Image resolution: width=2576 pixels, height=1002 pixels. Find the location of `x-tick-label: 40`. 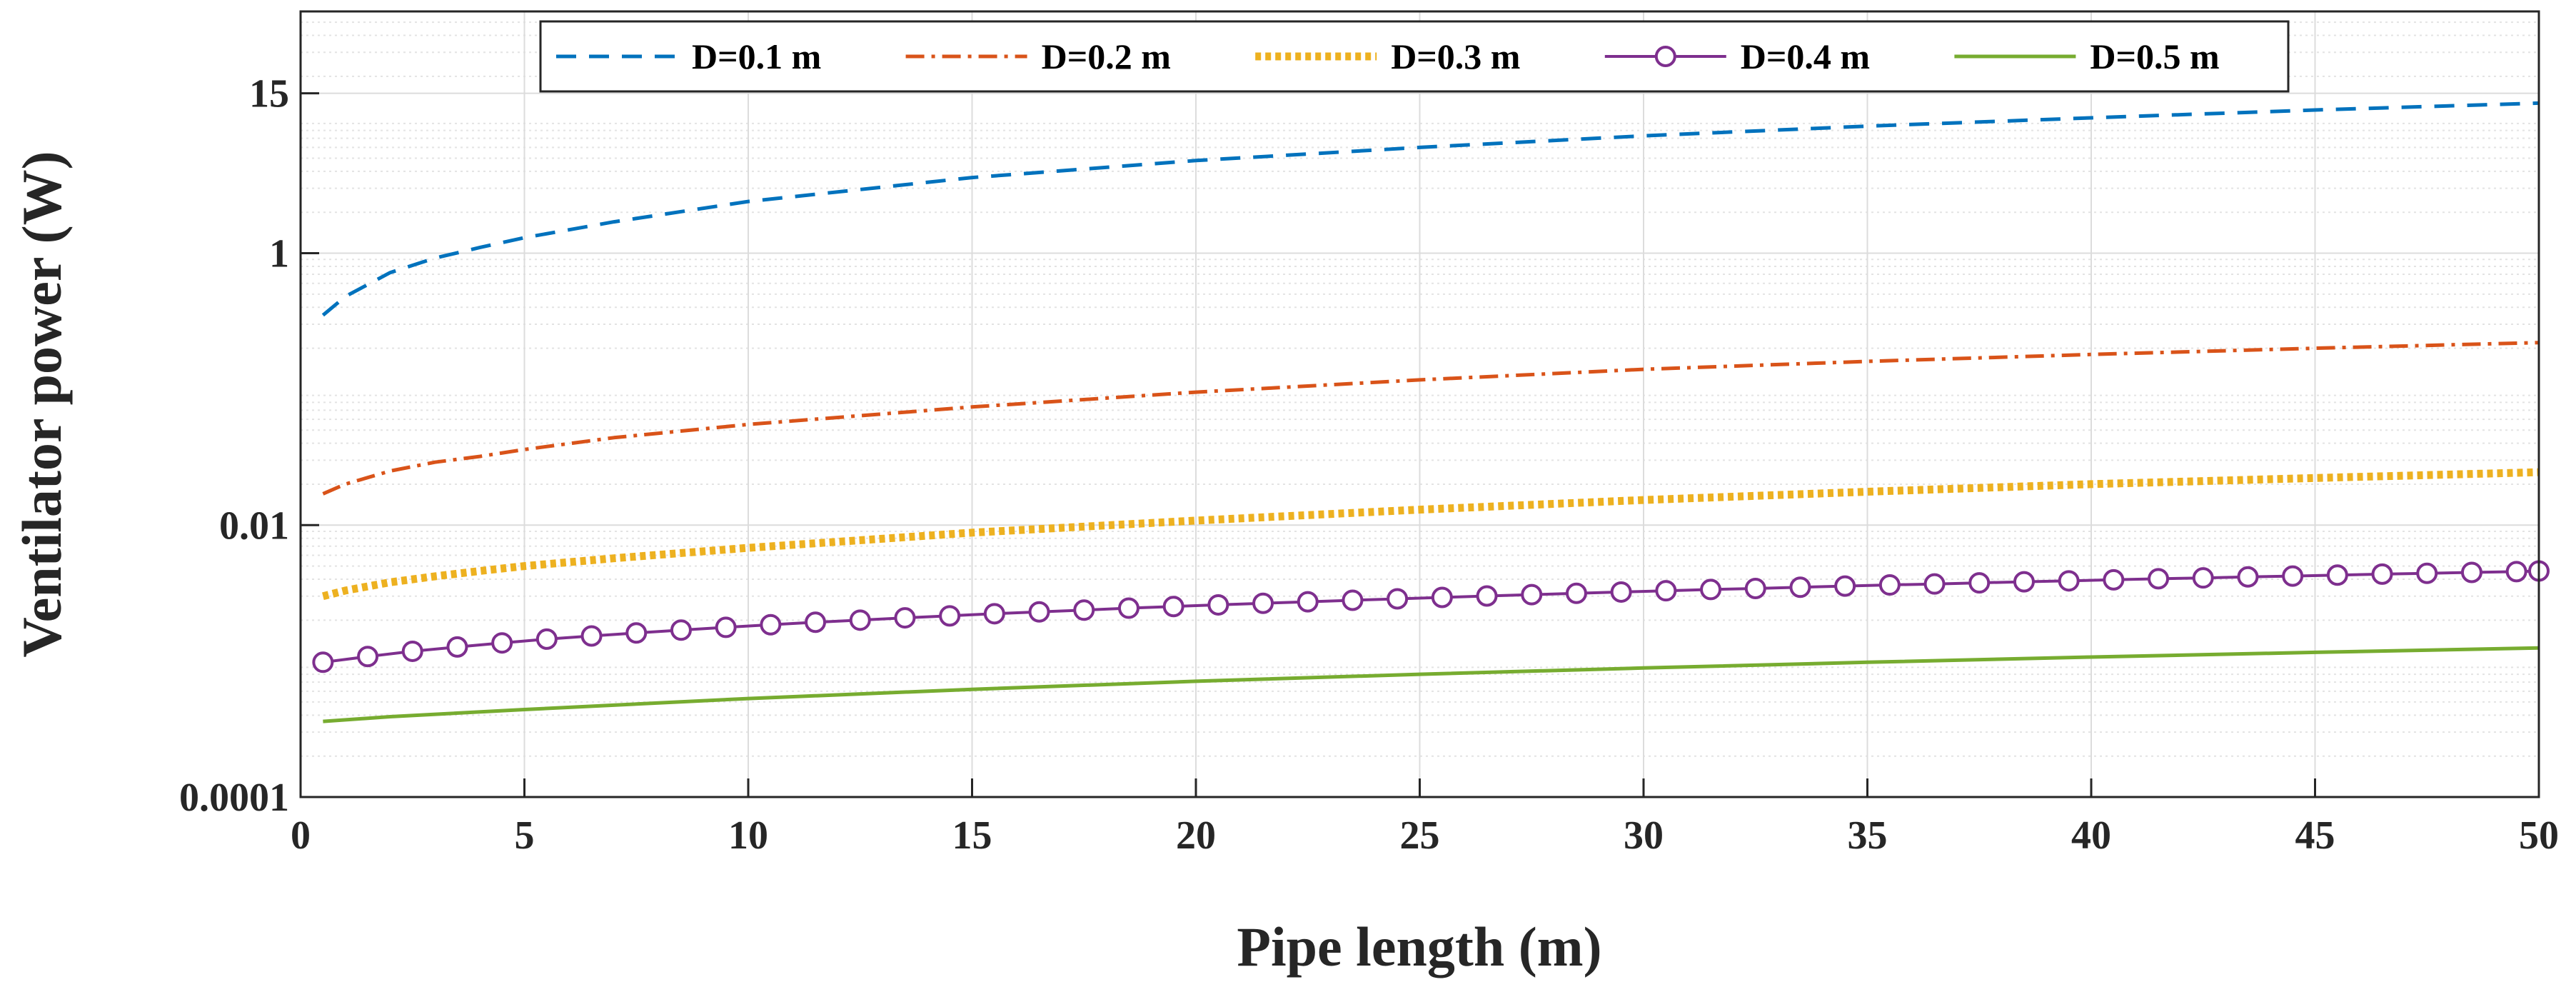

x-tick-label: 40 is located at coordinates (2091, 835).